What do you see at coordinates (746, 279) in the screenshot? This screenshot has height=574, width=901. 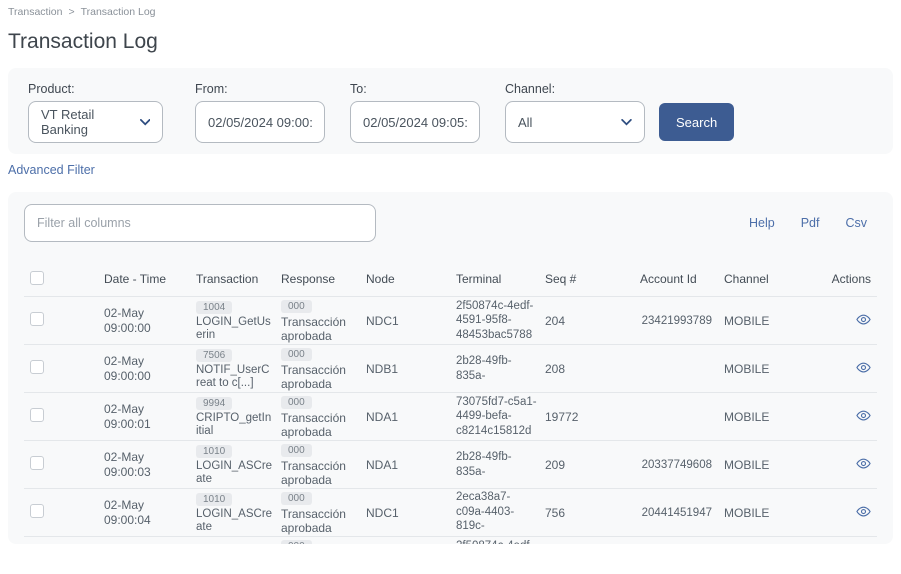 I see `col-header-channel: Channel` at bounding box center [746, 279].